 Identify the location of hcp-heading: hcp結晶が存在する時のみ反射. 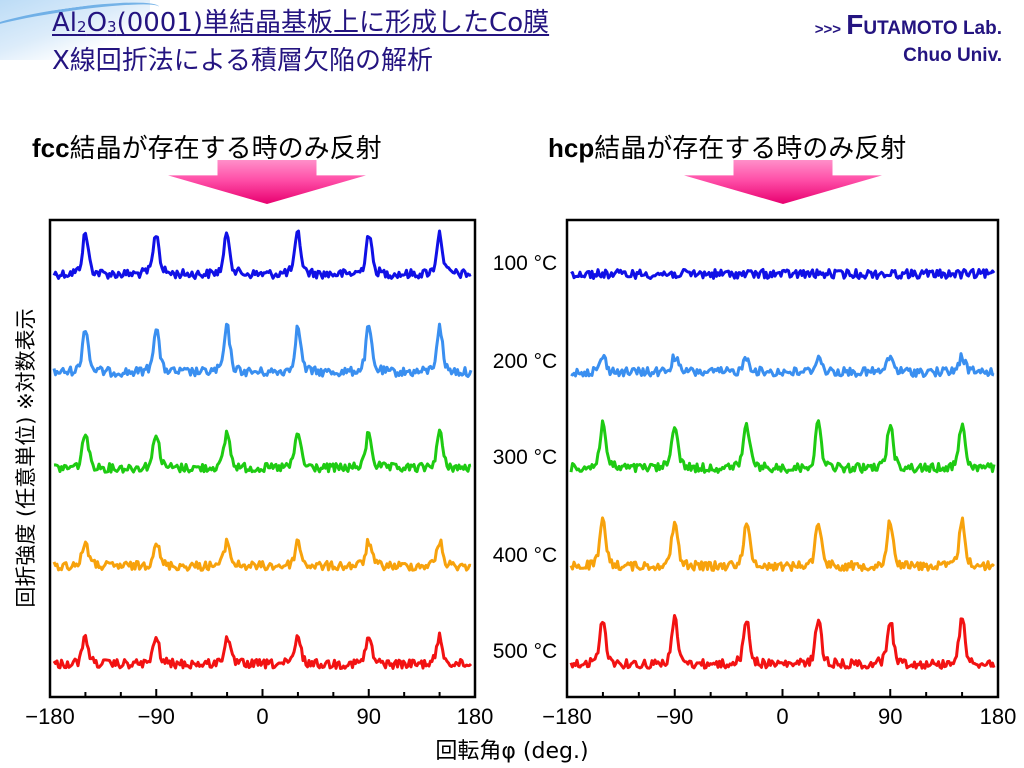
(727, 146).